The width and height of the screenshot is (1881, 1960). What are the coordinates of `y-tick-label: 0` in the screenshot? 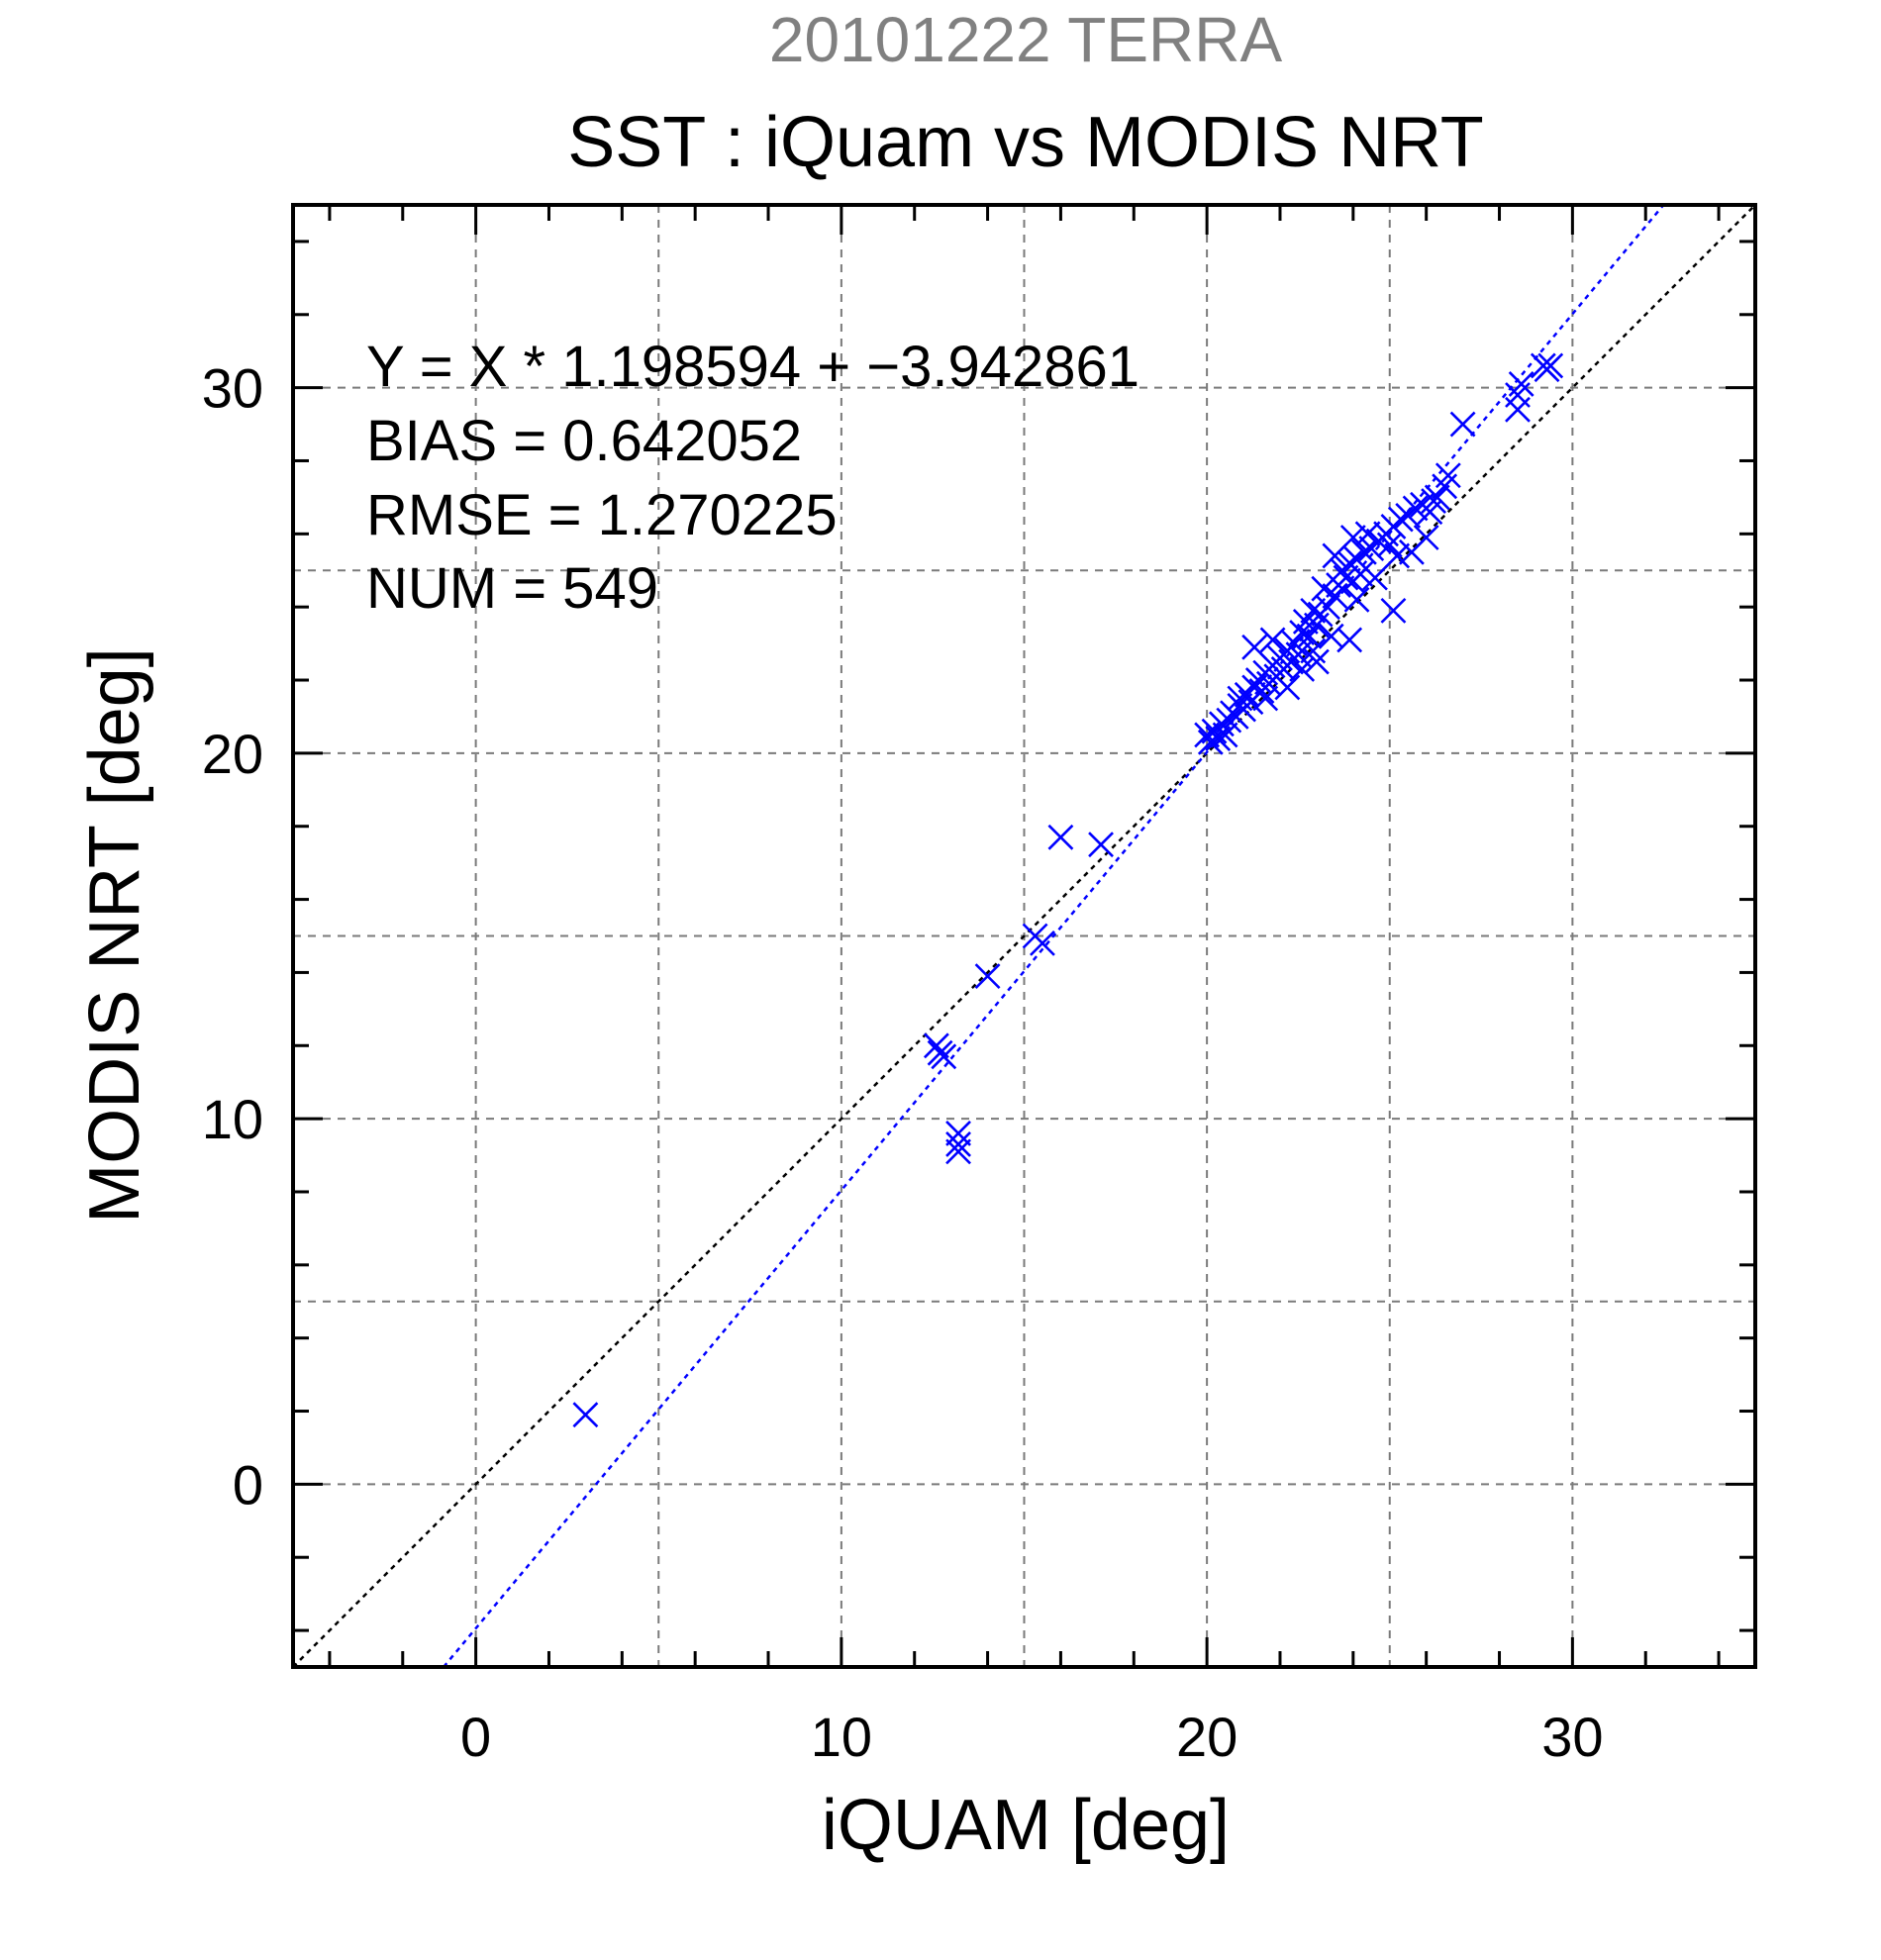 It's located at (248, 1484).